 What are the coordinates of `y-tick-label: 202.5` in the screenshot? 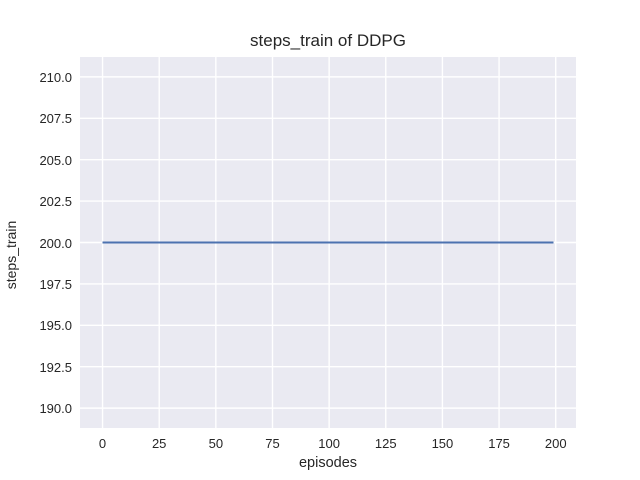 It's located at (55, 202).